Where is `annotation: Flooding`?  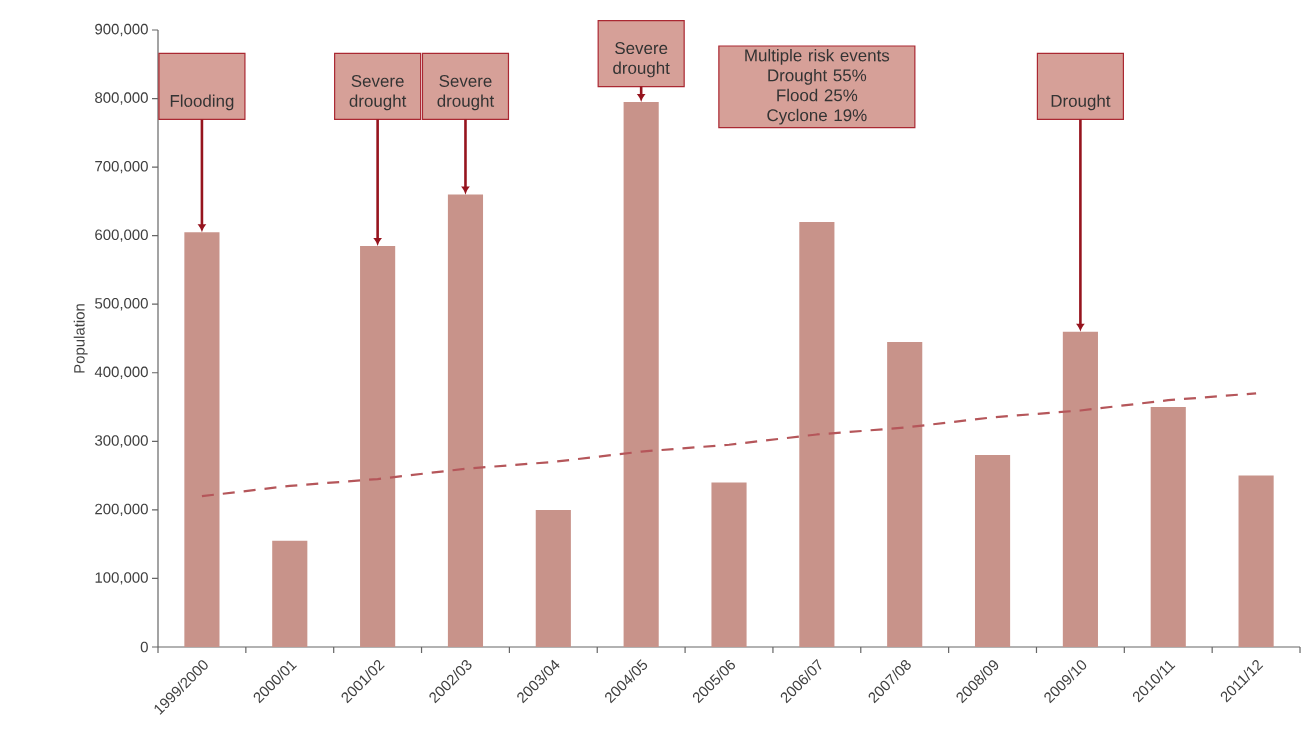
annotation: Flooding is located at coordinates (202, 102).